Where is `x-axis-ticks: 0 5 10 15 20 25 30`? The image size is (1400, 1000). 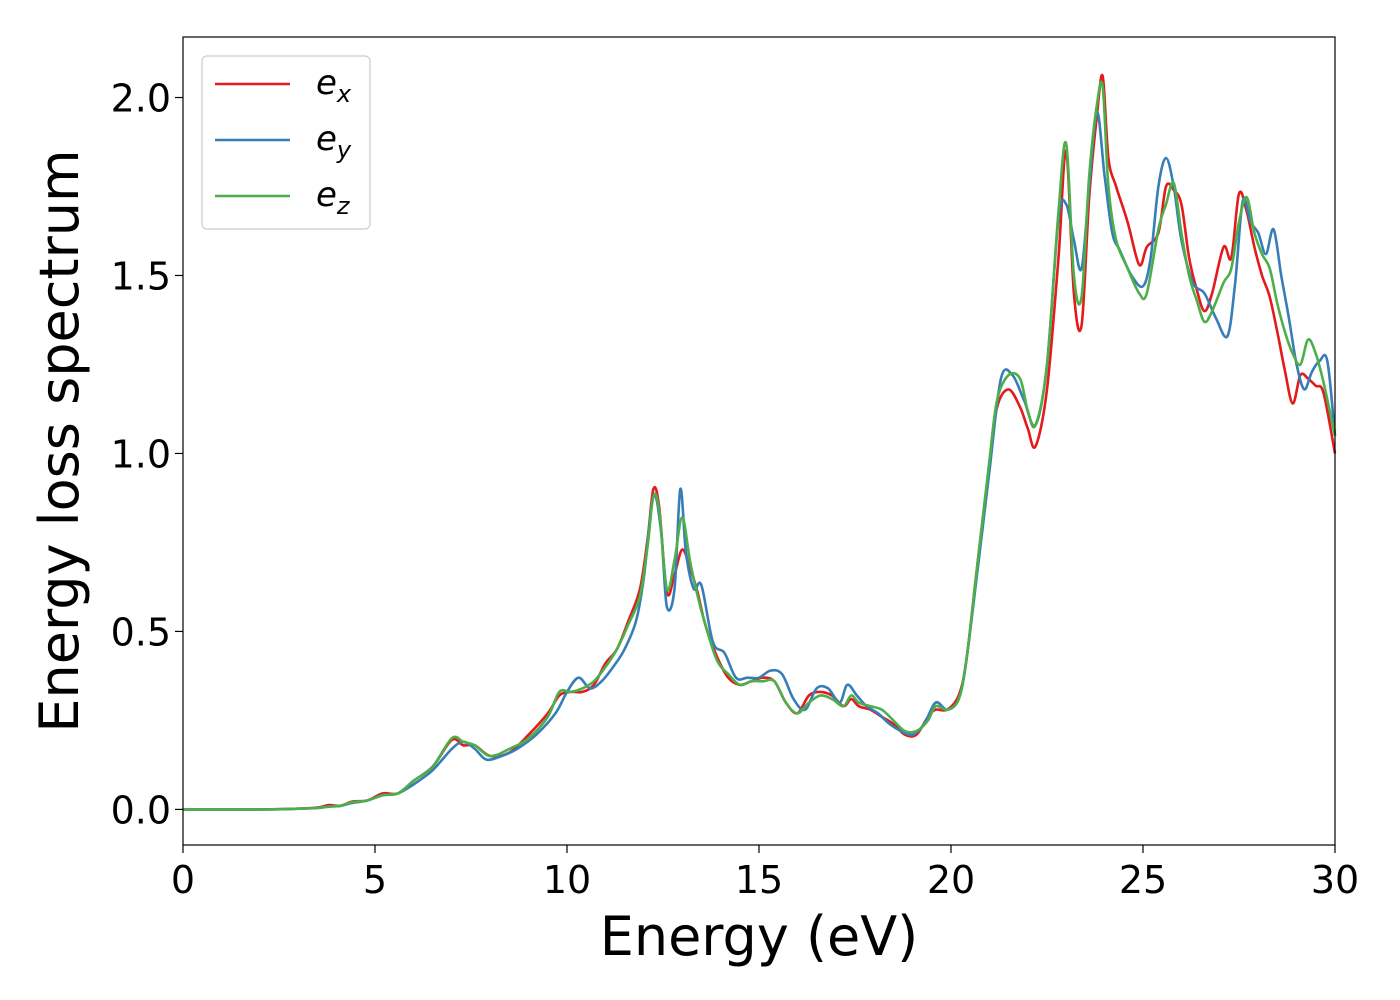
x-axis-ticks: 0 5 10 15 20 25 30 is located at coordinates (765, 873).